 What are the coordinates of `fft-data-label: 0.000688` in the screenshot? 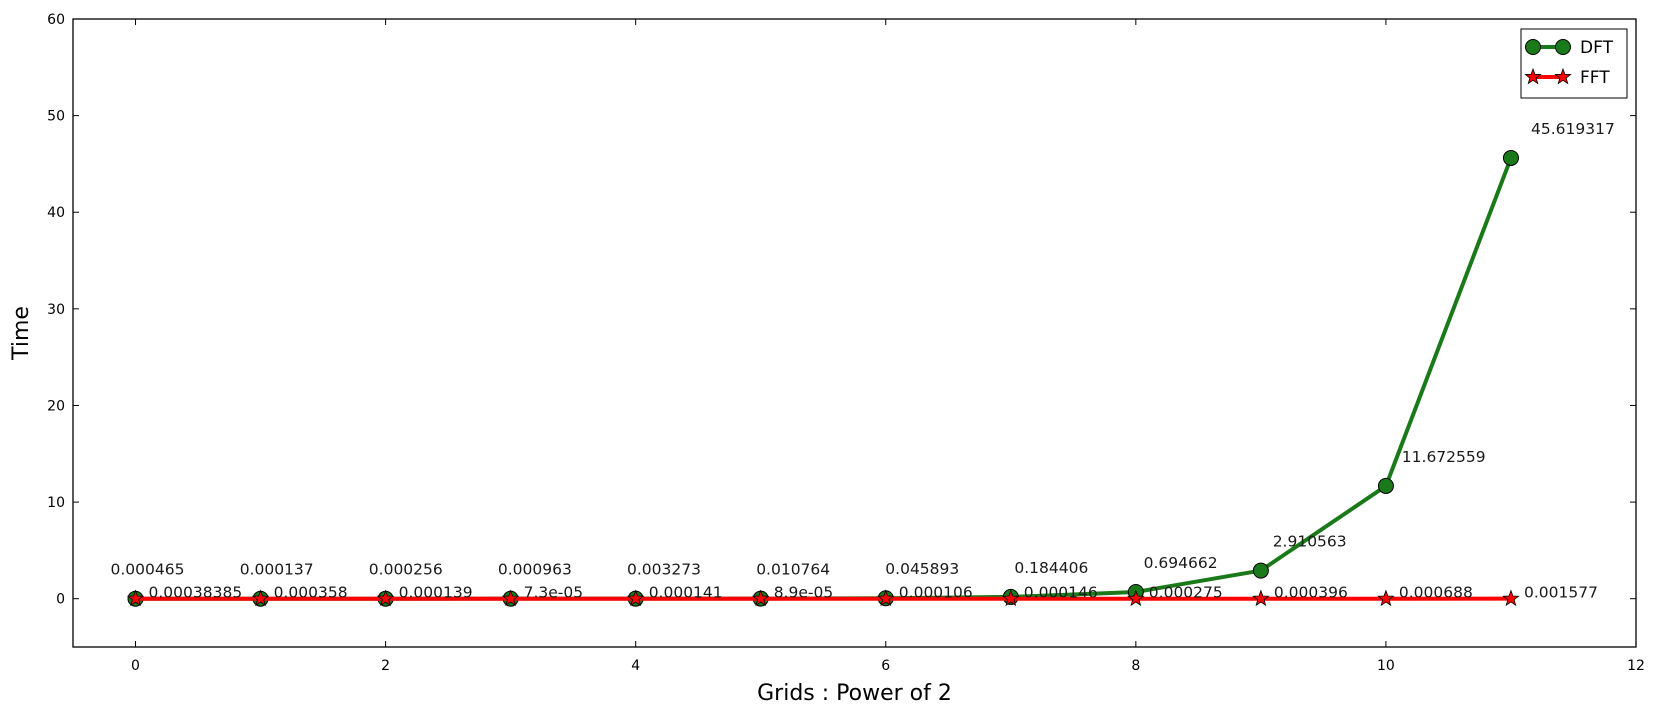 It's located at (1436, 593).